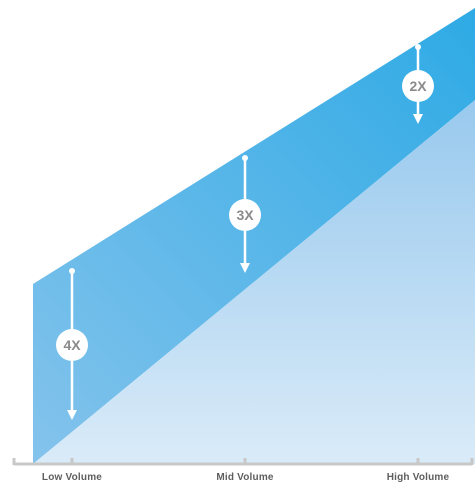 The width and height of the screenshot is (475, 486). I want to click on x-tick-label: High Volume, so click(418, 477).